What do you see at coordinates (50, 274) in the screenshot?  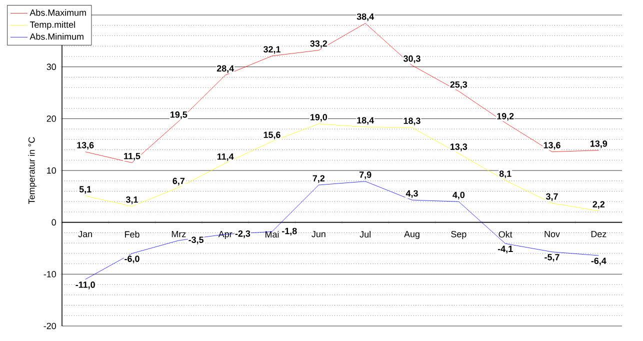 I see `y-tick-label: -10` at bounding box center [50, 274].